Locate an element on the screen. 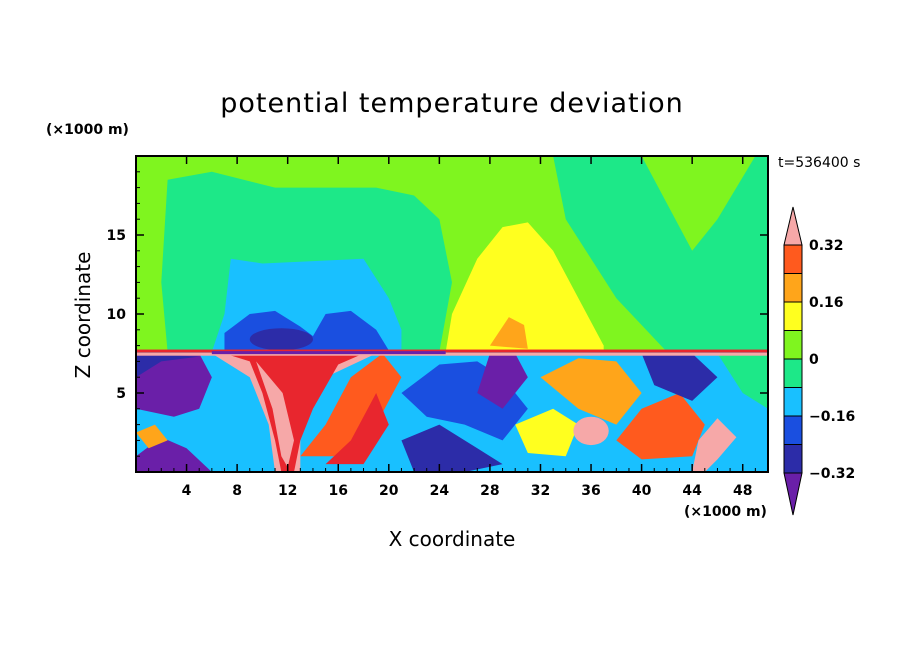 This screenshot has height=654, width=904. red-plume-left is located at coordinates (294, 412).